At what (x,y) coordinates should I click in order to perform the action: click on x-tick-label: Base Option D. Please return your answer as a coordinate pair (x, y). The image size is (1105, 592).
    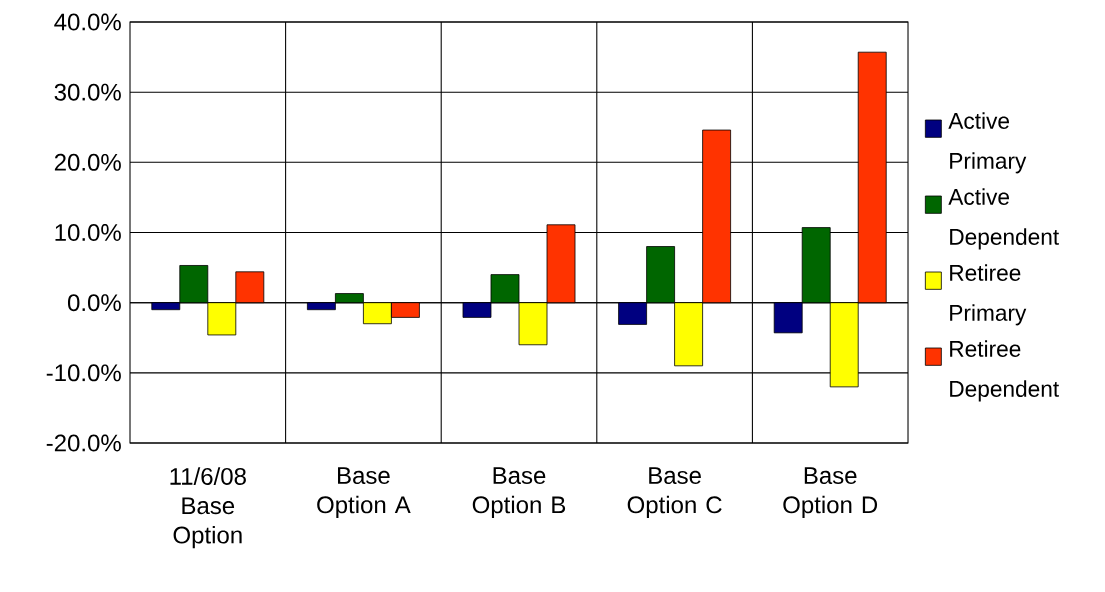
    Looking at the image, I should click on (830, 493).